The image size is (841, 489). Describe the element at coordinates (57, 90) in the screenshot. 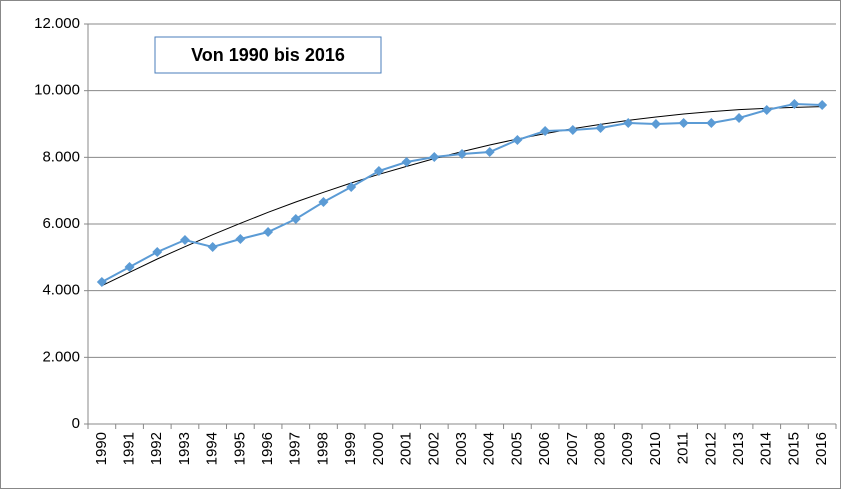

I see `y-tick-label: 10.000` at that location.